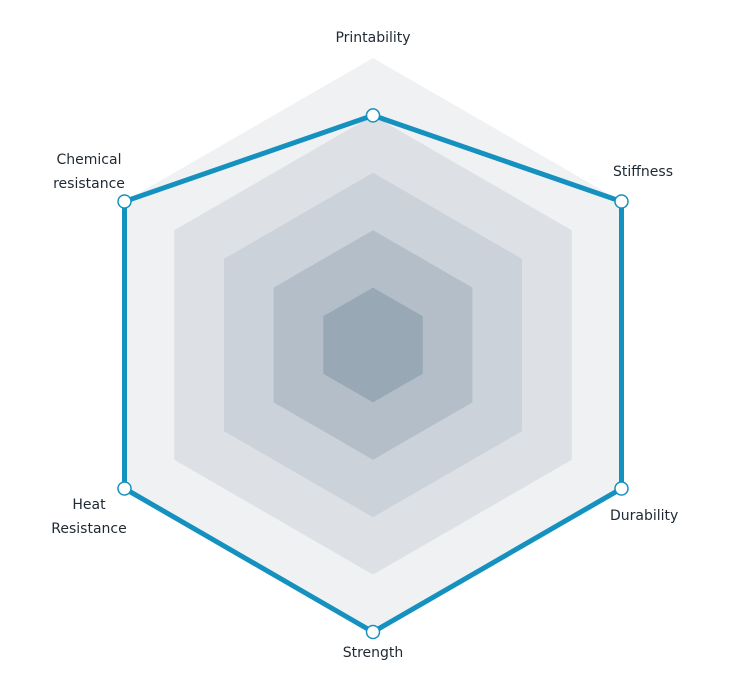  What do you see at coordinates (621, 488) in the screenshot?
I see `data-point-durability` at bounding box center [621, 488].